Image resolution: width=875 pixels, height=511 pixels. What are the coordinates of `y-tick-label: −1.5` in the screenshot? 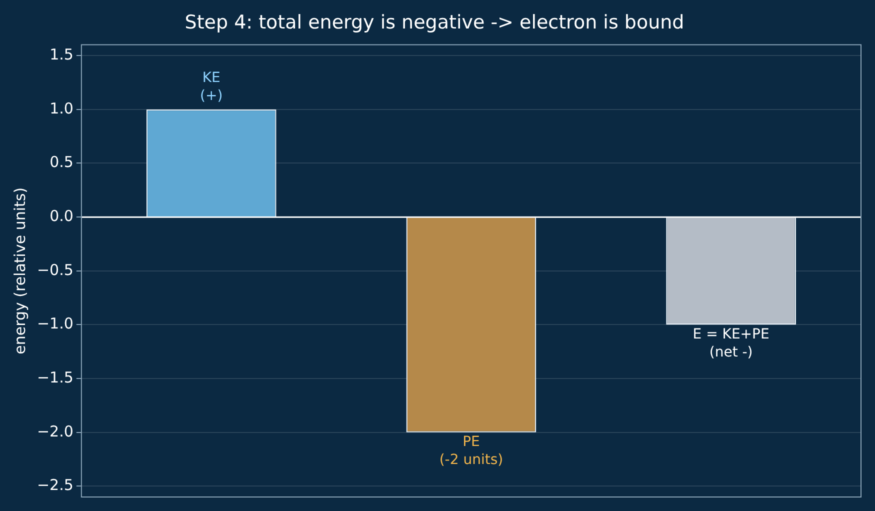 It's located at (55, 377).